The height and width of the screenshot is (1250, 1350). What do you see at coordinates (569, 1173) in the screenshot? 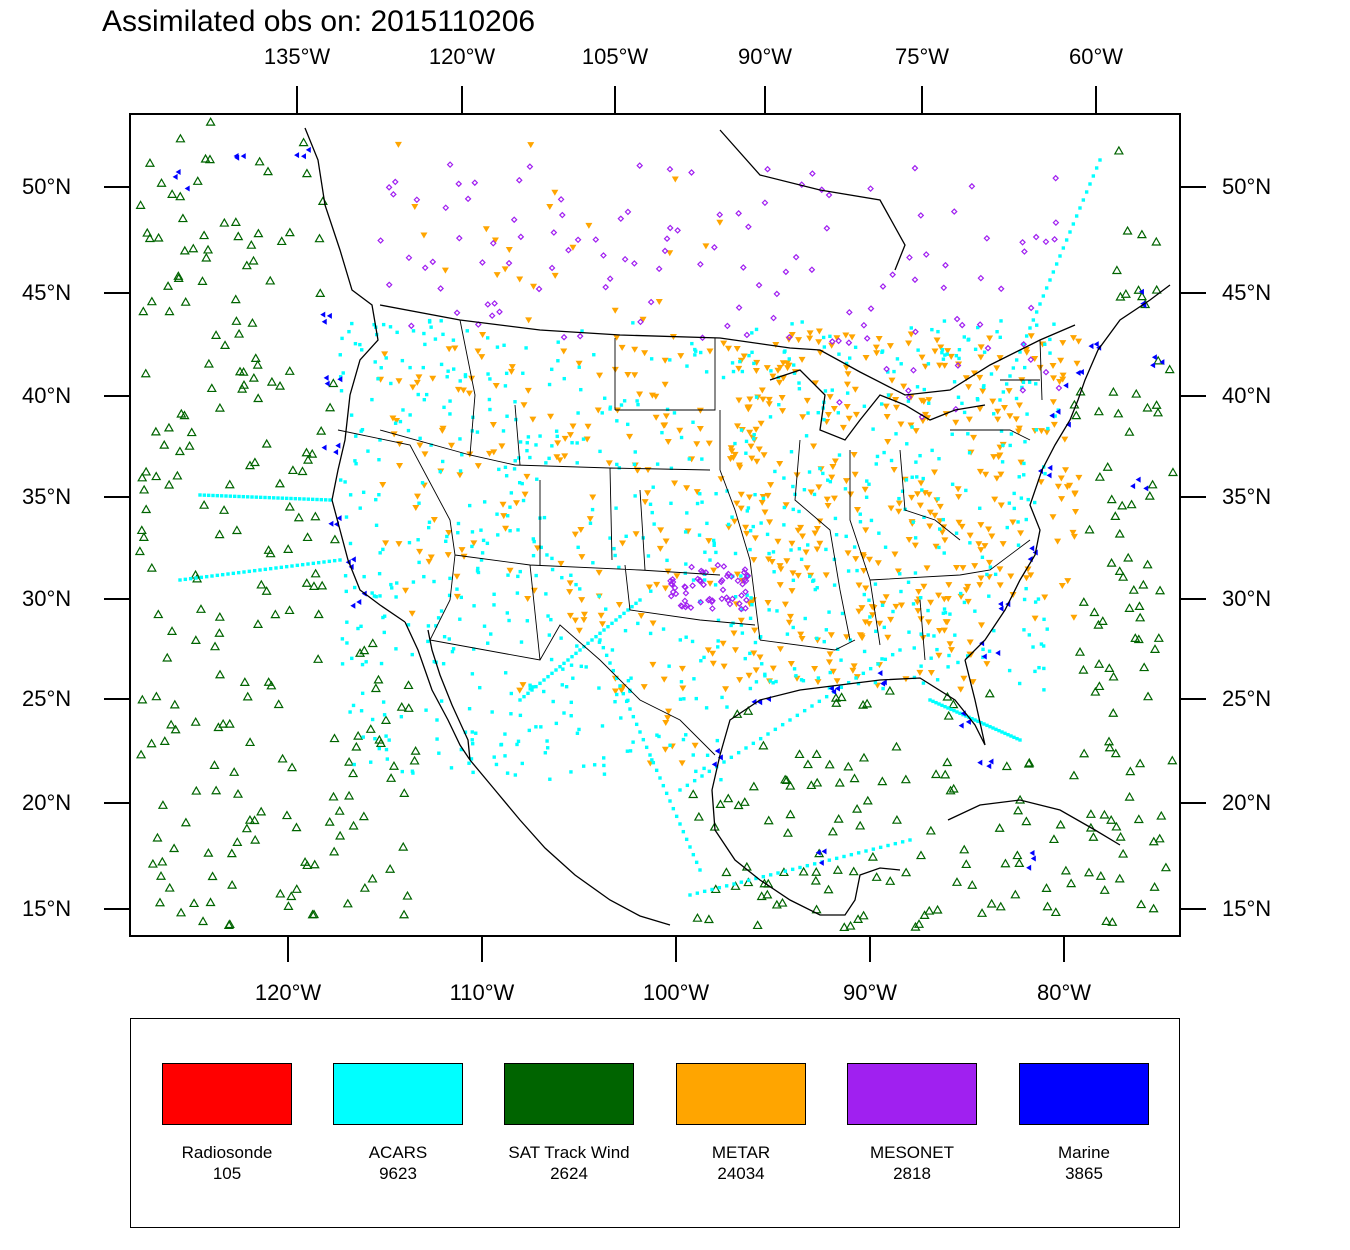
I see `legend-count: 2624` at bounding box center [569, 1173].